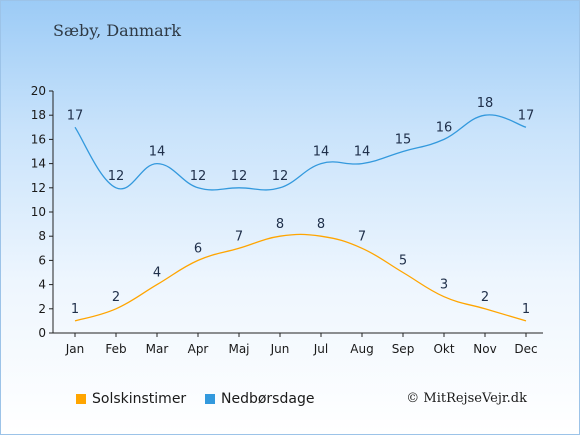 This screenshot has height=435, width=580. What do you see at coordinates (38, 188) in the screenshot?
I see `y-tick-label: 12` at bounding box center [38, 188].